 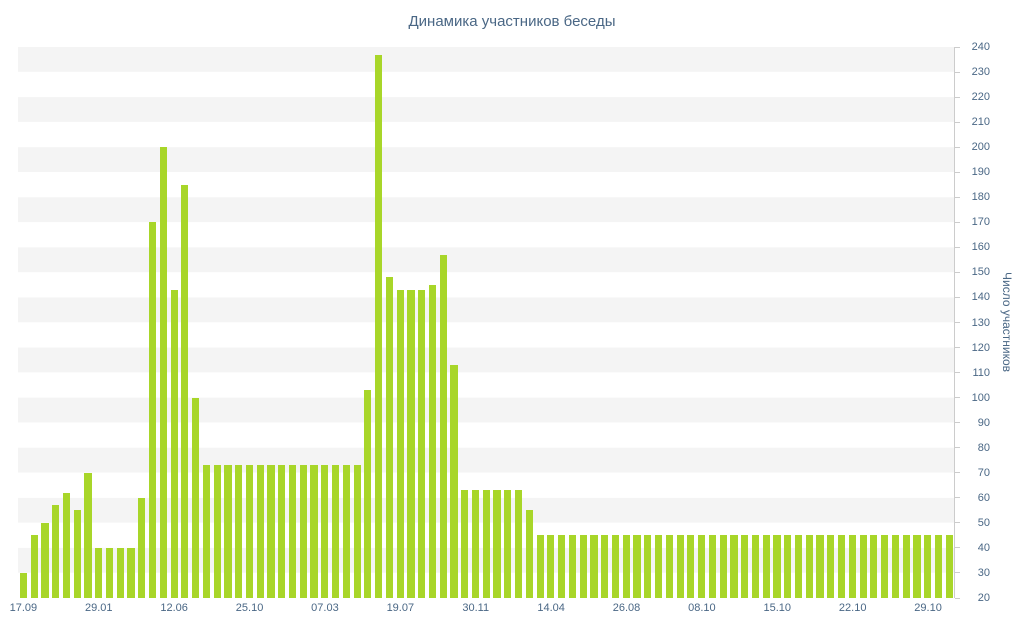 What do you see at coordinates (551, 608) in the screenshot?
I see `x-axis-label: 14.04` at bounding box center [551, 608].